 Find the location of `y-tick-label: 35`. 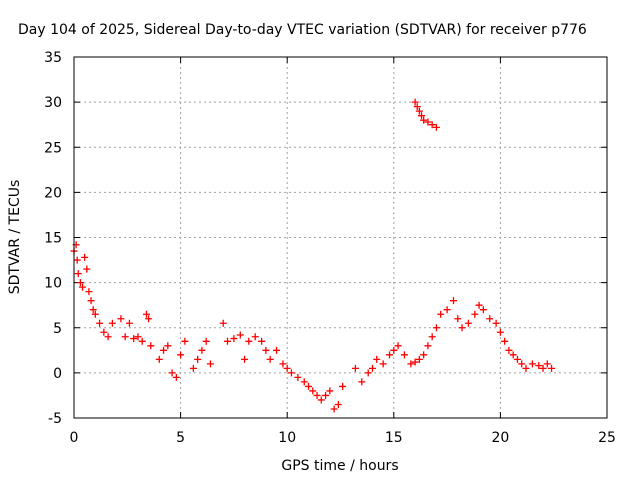

y-tick-label: 35 is located at coordinates (53, 58).